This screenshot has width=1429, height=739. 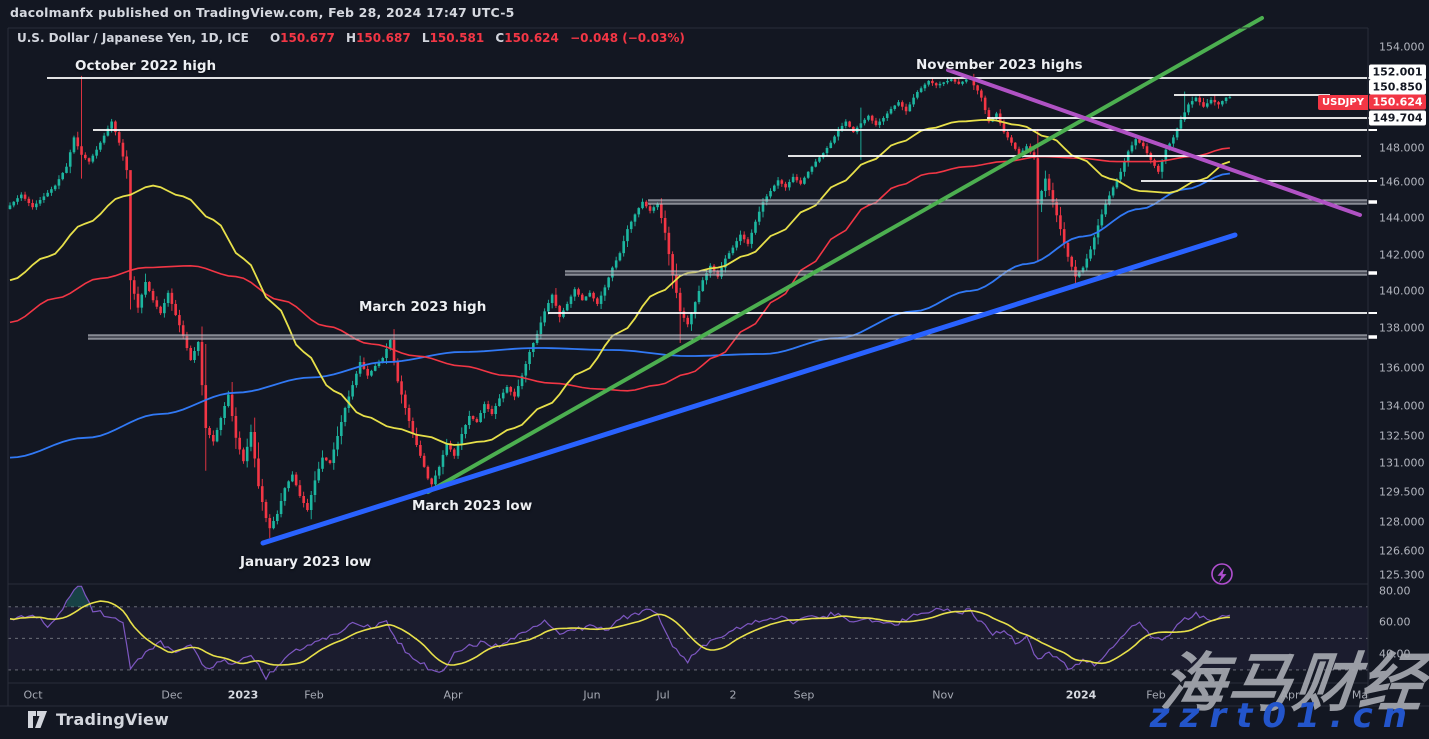 What do you see at coordinates (472, 506) in the screenshot?
I see `annotation-march-2023-low: March 2023 low` at bounding box center [472, 506].